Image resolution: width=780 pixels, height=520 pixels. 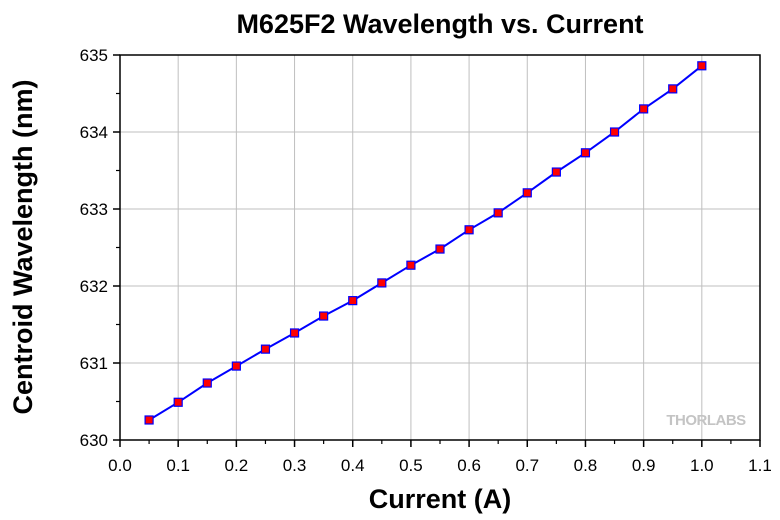 I want to click on chart-title: M625F2 Wavelength vs. Current, so click(x=439, y=24).